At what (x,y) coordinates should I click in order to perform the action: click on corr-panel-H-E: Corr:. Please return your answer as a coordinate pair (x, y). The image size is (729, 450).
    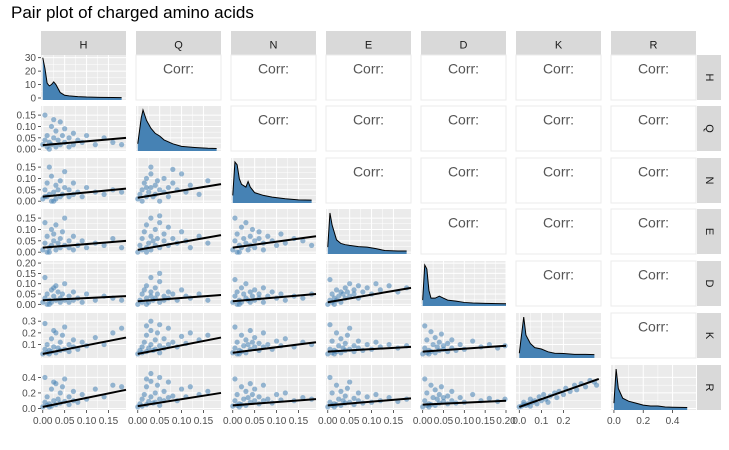
    Looking at the image, I should click on (368, 77).